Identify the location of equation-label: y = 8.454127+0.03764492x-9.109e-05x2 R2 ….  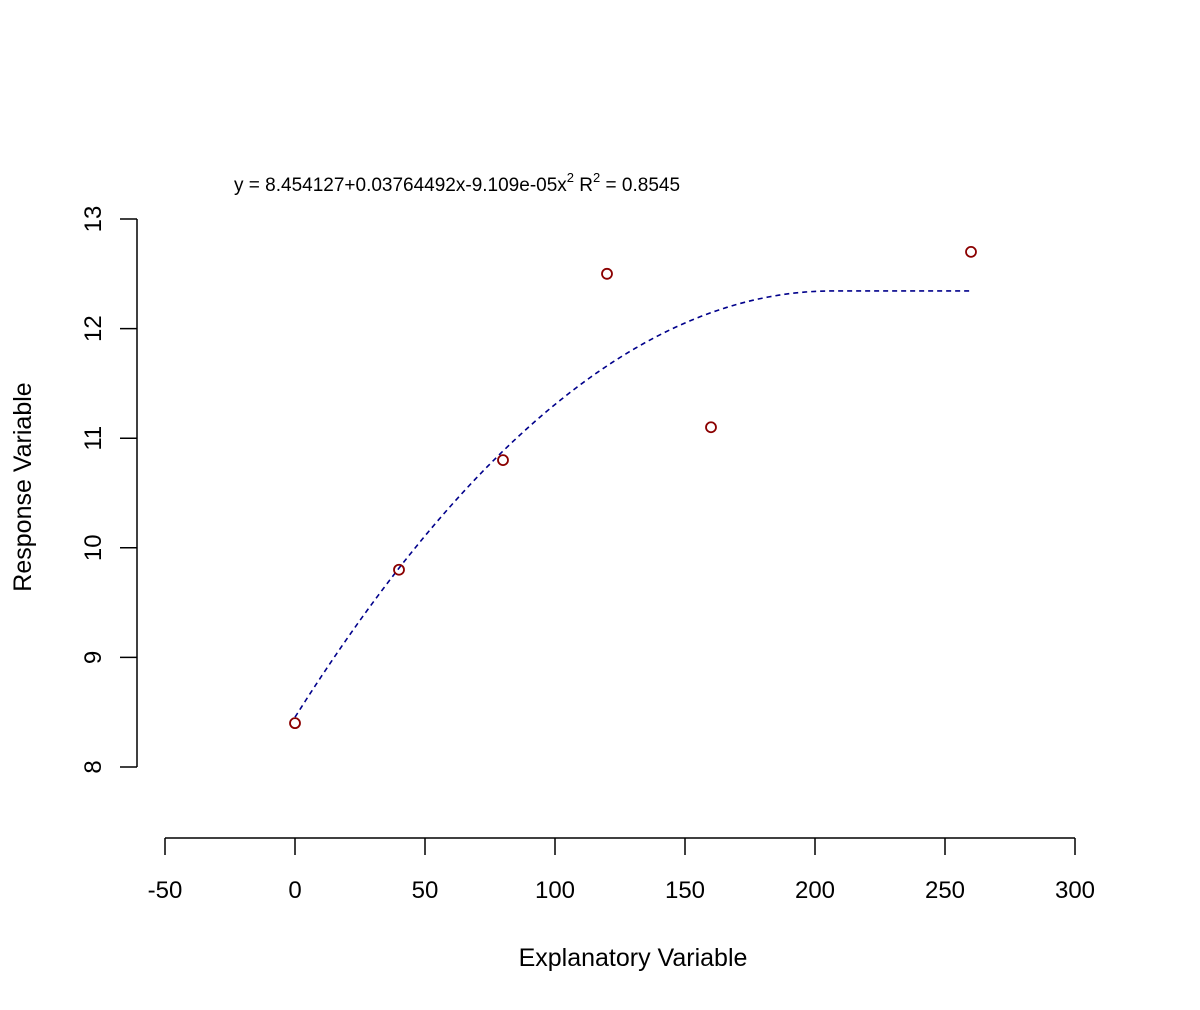
(457, 183).